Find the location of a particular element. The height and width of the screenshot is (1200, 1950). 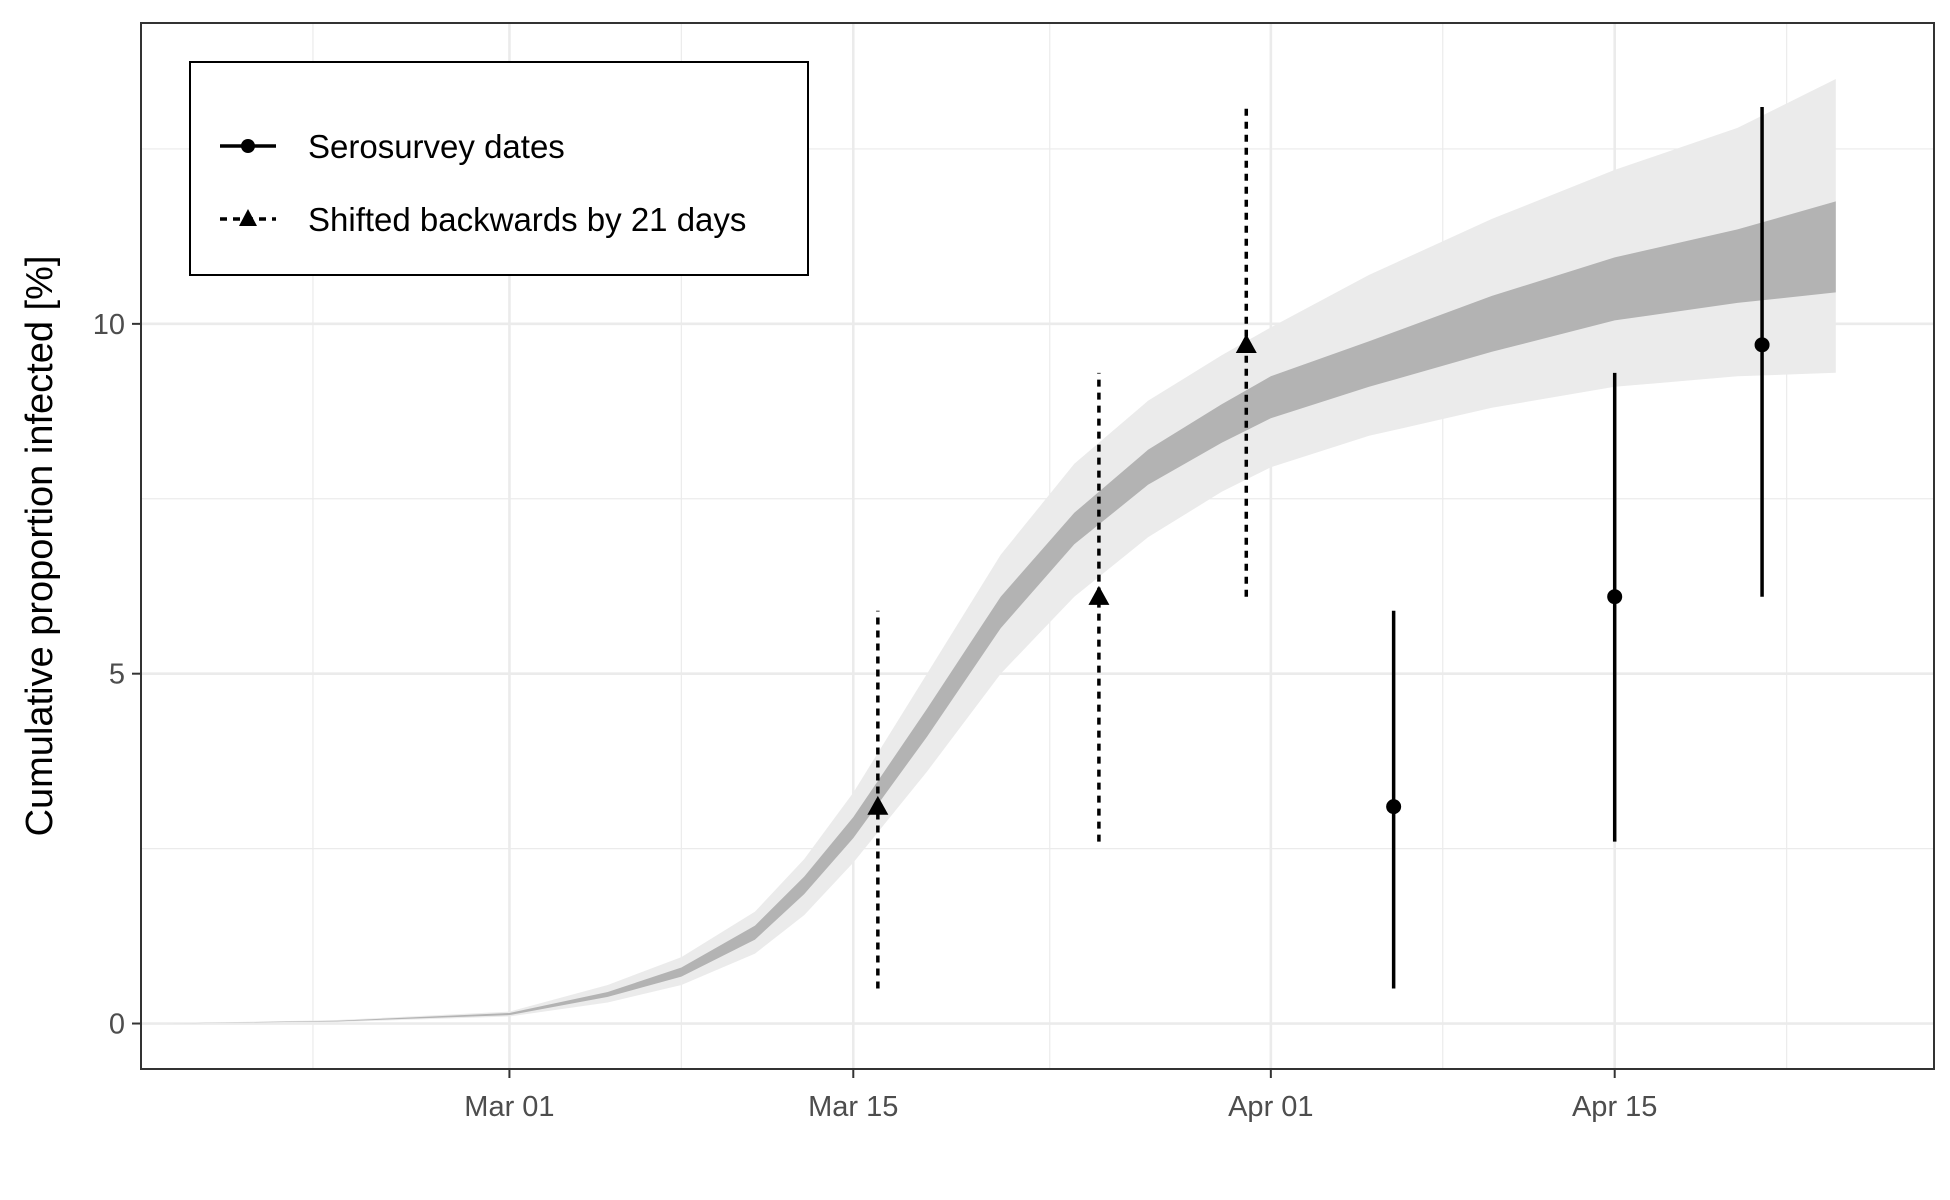

y-axis: 0 5 10 is located at coordinates (117, 675).